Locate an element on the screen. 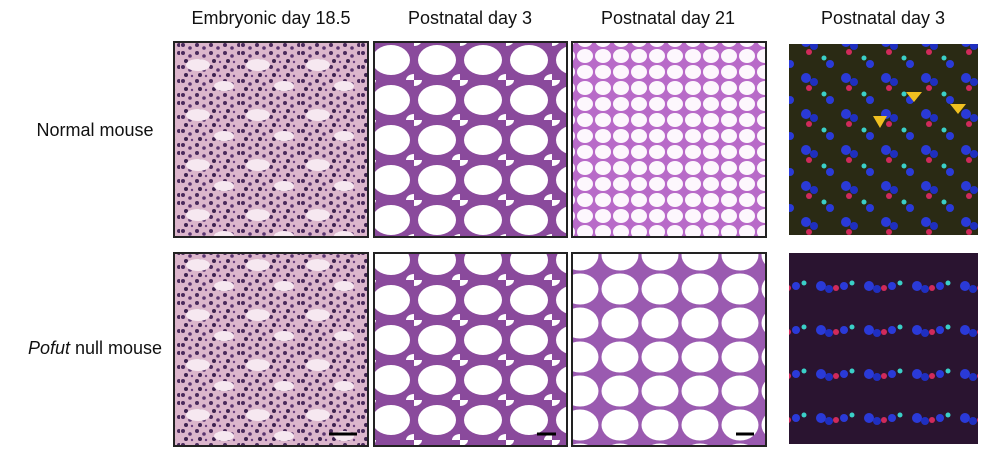 This screenshot has width=1000, height=460. row-label-italic: Pofut is located at coordinates (49, 348).